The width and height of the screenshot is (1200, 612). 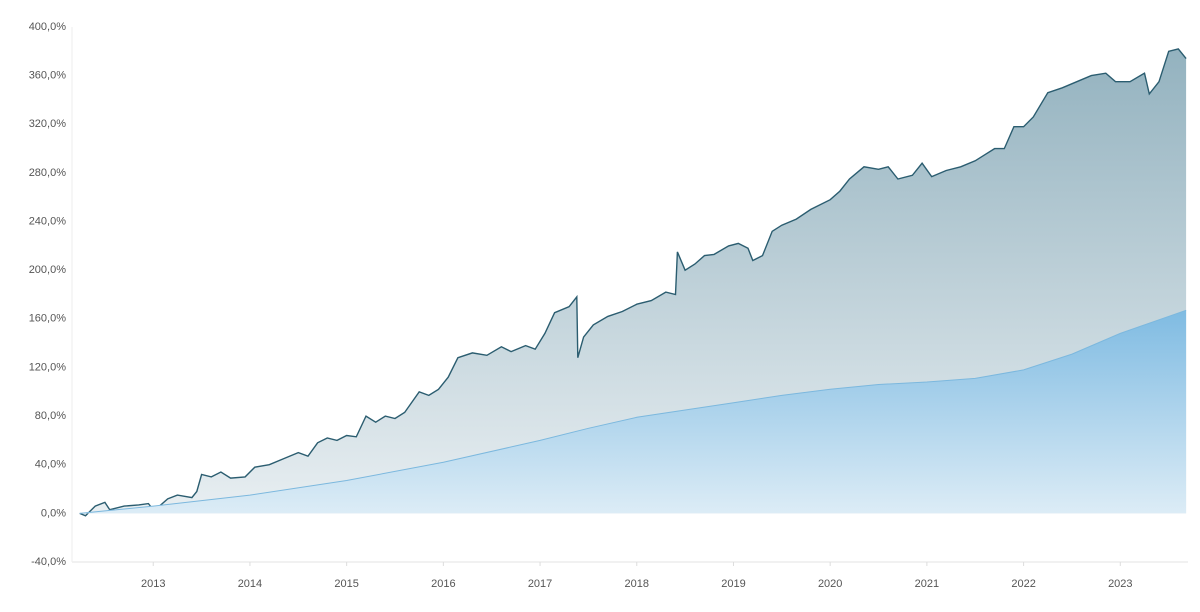 I want to click on x-tick-label: 2022, so click(x=1023, y=584).